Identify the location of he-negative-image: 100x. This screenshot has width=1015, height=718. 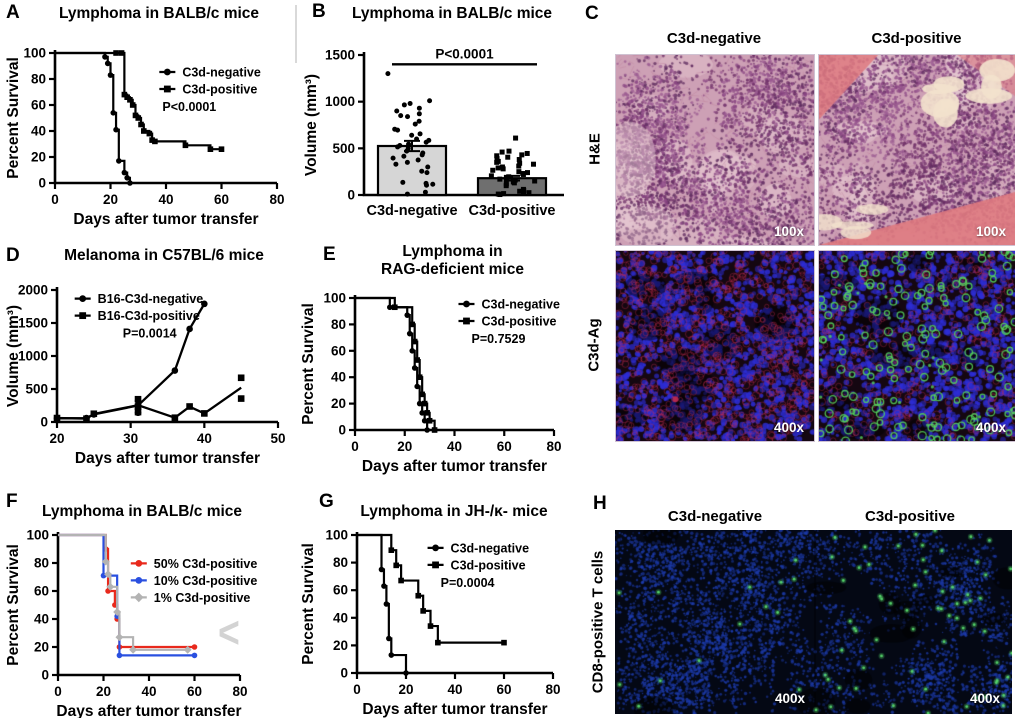
(715, 150).